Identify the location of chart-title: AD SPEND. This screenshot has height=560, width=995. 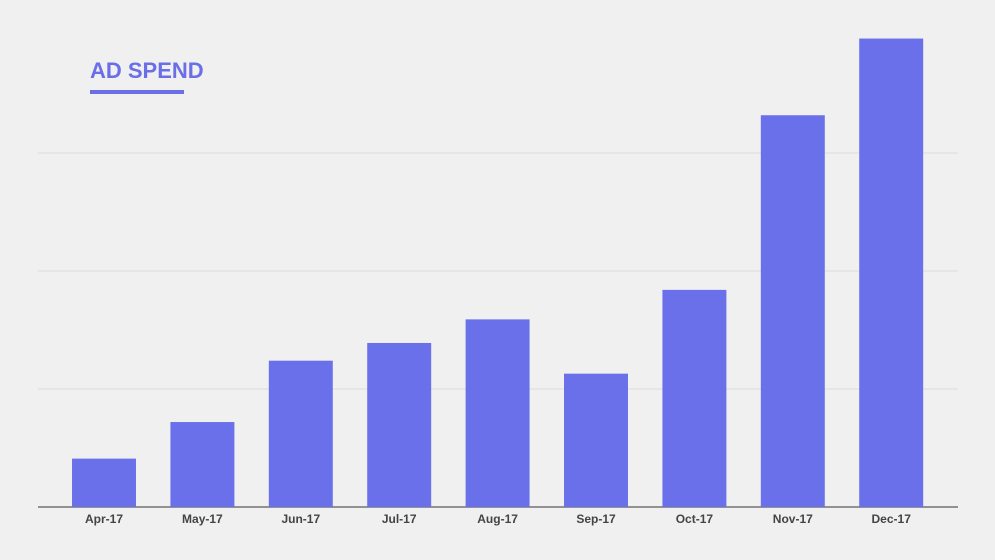
(147, 70).